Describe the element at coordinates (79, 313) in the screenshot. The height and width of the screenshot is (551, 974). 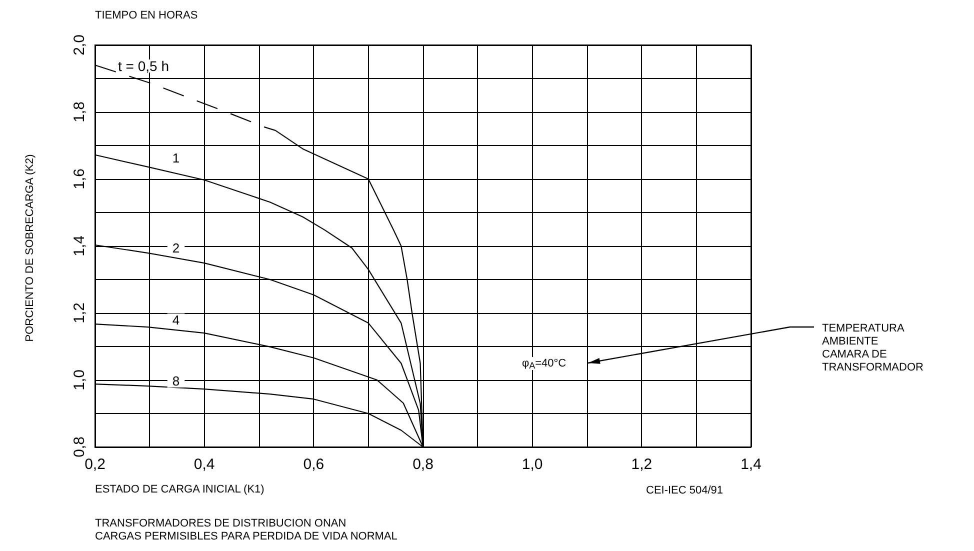
I see `y-tick-label: 1,2` at that location.